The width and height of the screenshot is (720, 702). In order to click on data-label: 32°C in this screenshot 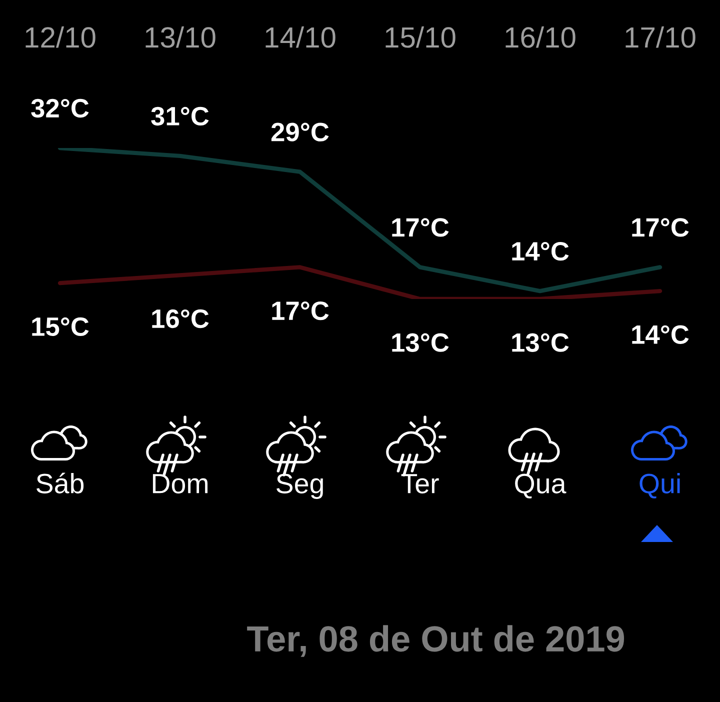, I will do `click(60, 108)`.